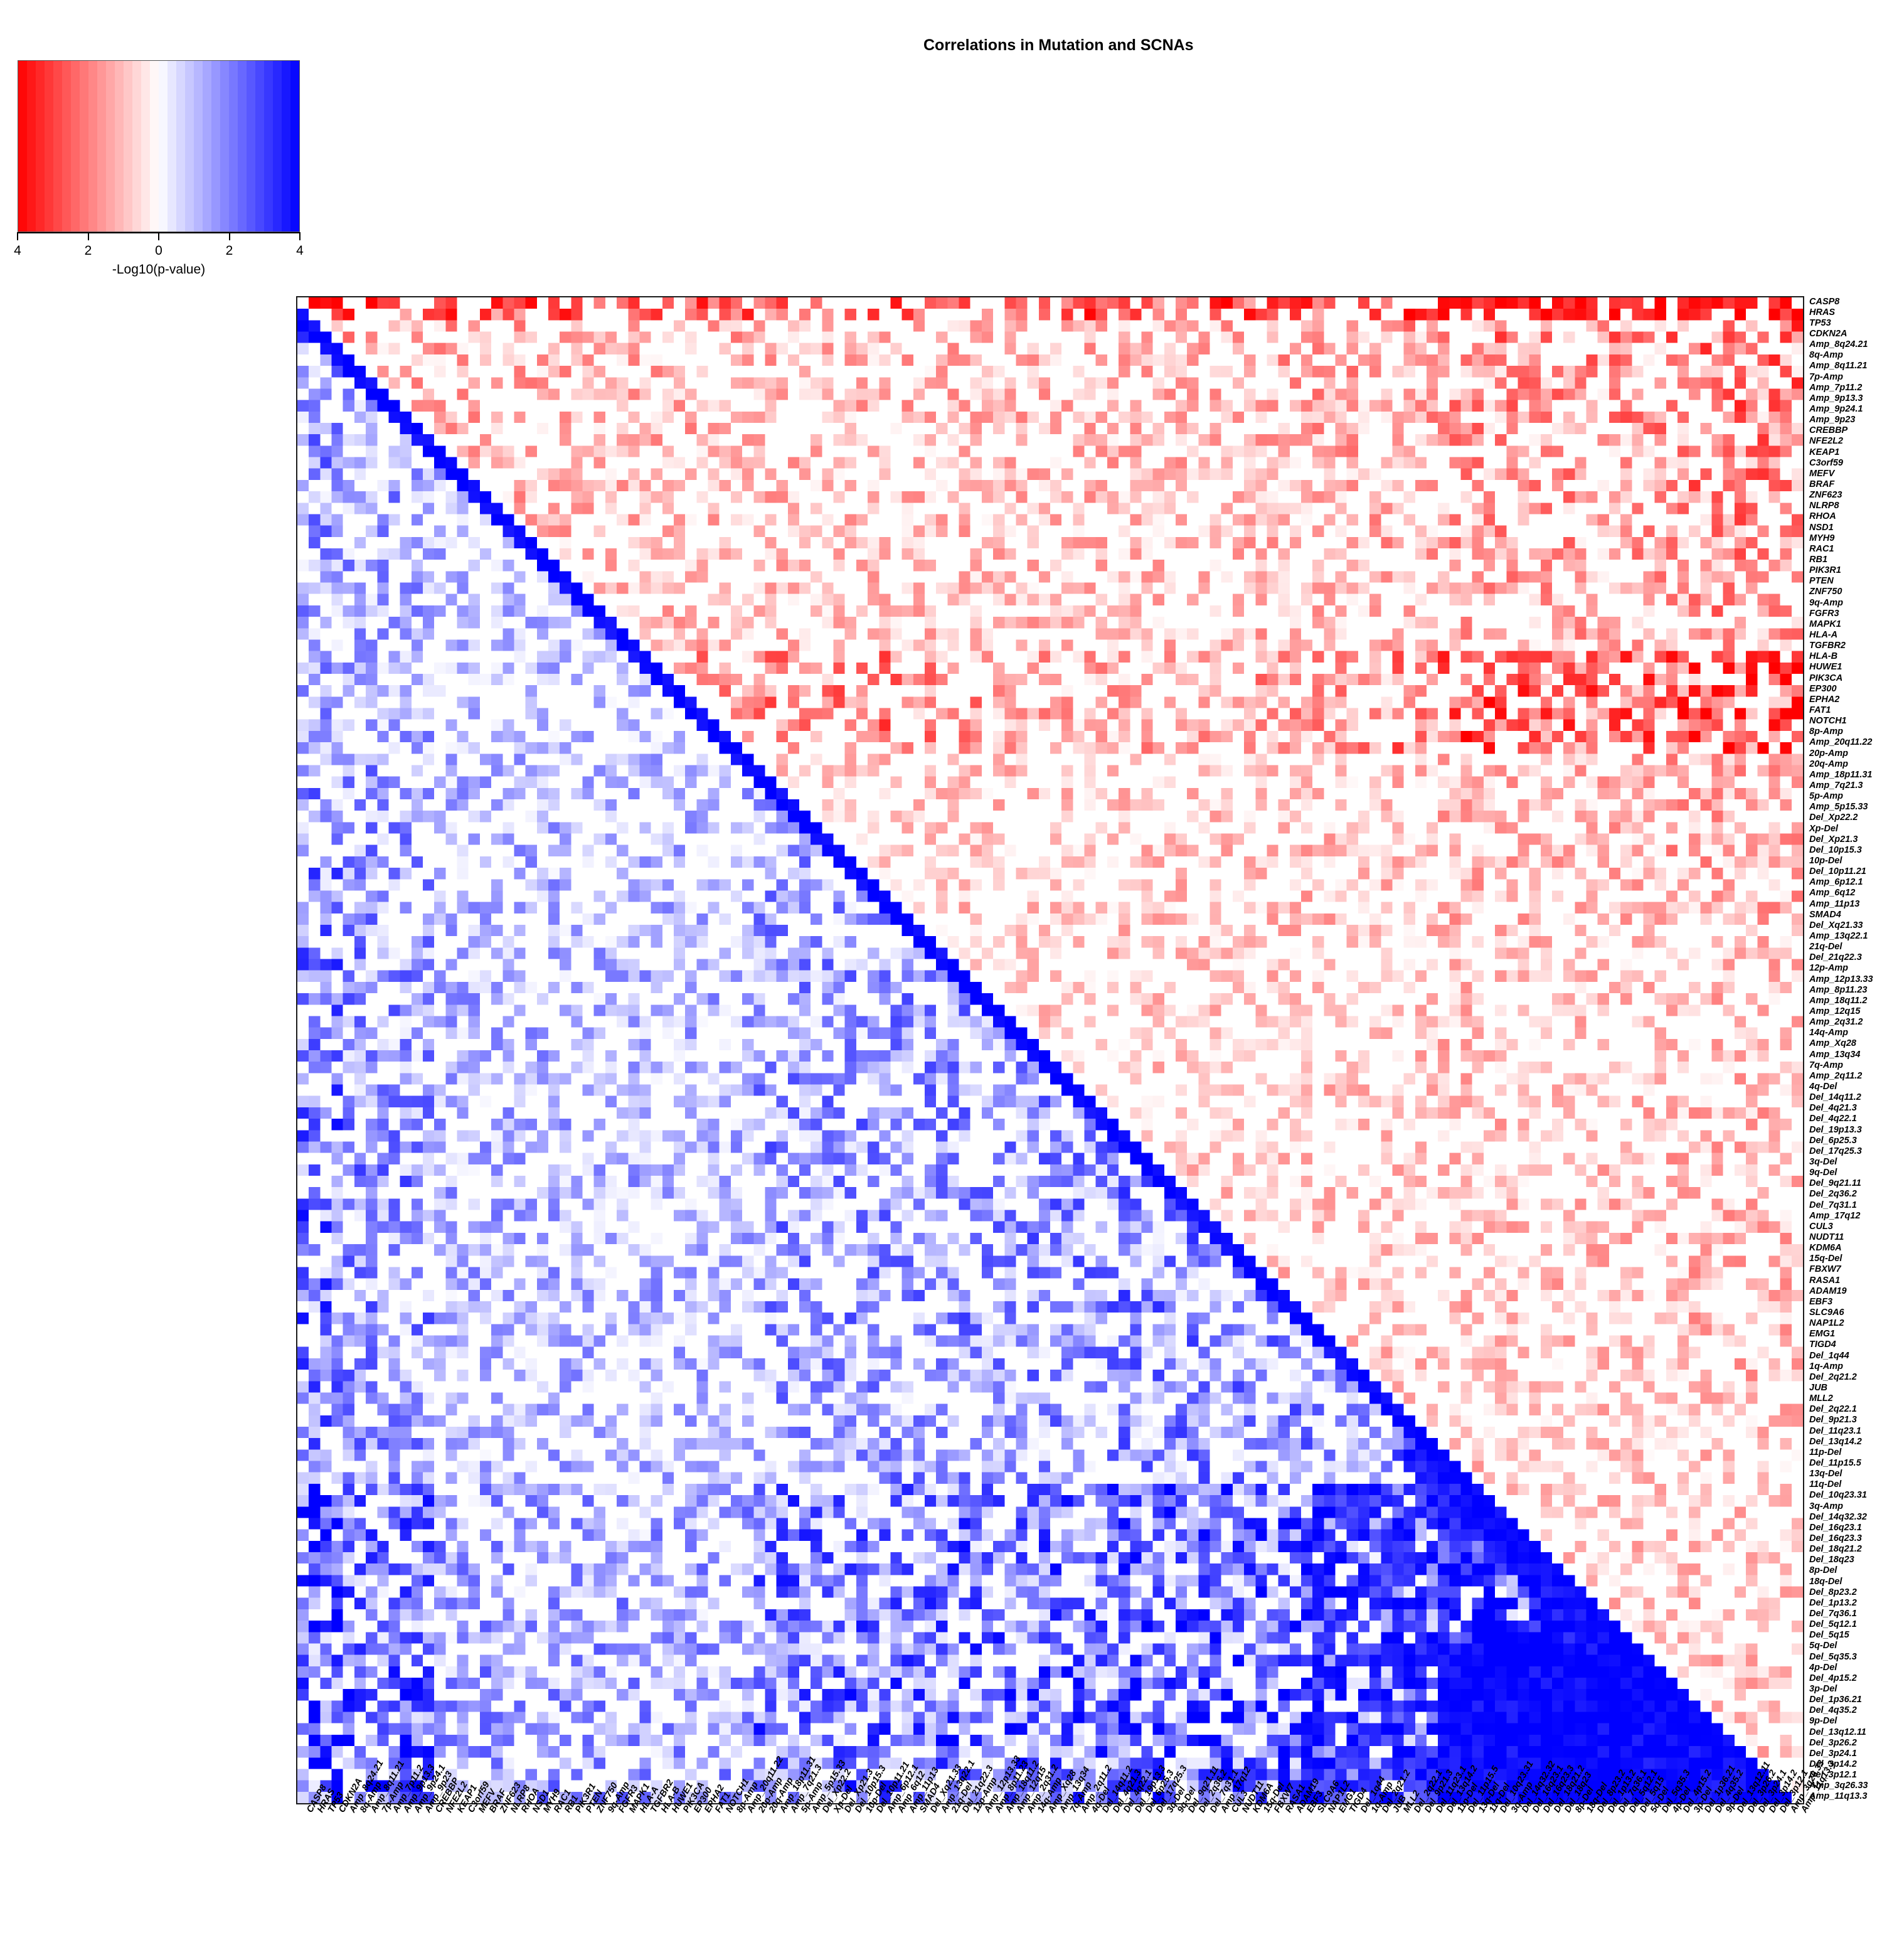  What do you see at coordinates (1823, 1173) in the screenshot?
I see `row-label: 9q-Del` at bounding box center [1823, 1173].